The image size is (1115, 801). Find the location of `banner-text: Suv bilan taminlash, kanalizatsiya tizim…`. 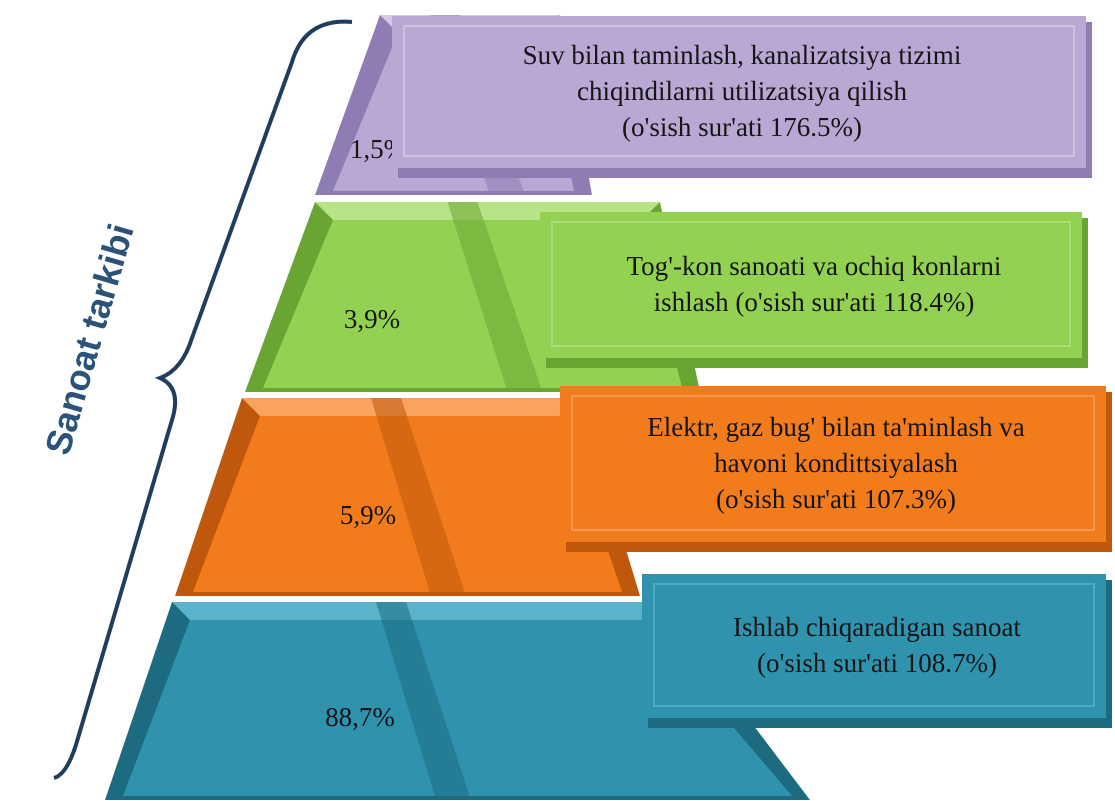

banner-text: Suv bilan taminlash, kanalizatsiya tizim… is located at coordinates (742, 55).